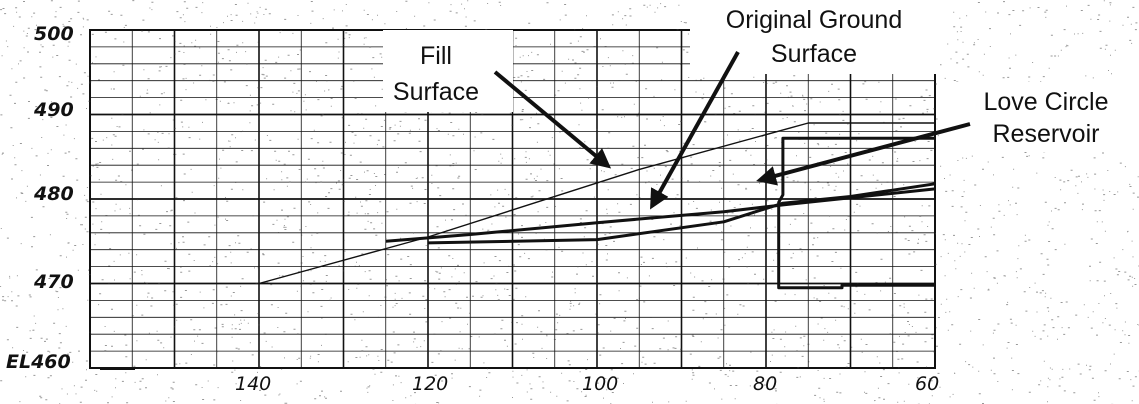  I want to click on x-tick-label: 100, so click(600, 384).